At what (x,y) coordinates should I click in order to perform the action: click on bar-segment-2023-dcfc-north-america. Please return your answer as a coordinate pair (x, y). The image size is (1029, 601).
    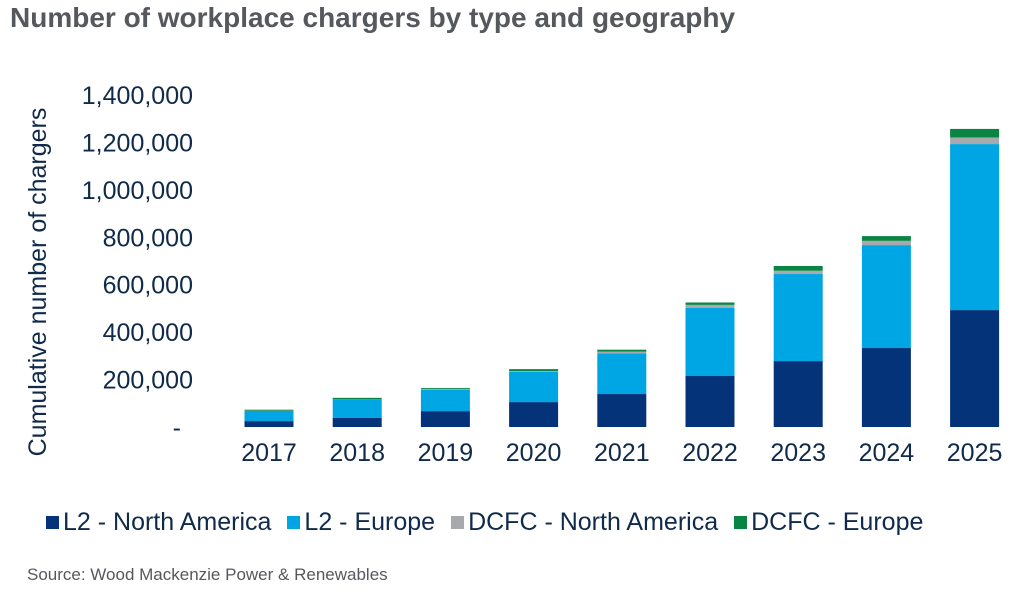
    Looking at the image, I should click on (798, 272).